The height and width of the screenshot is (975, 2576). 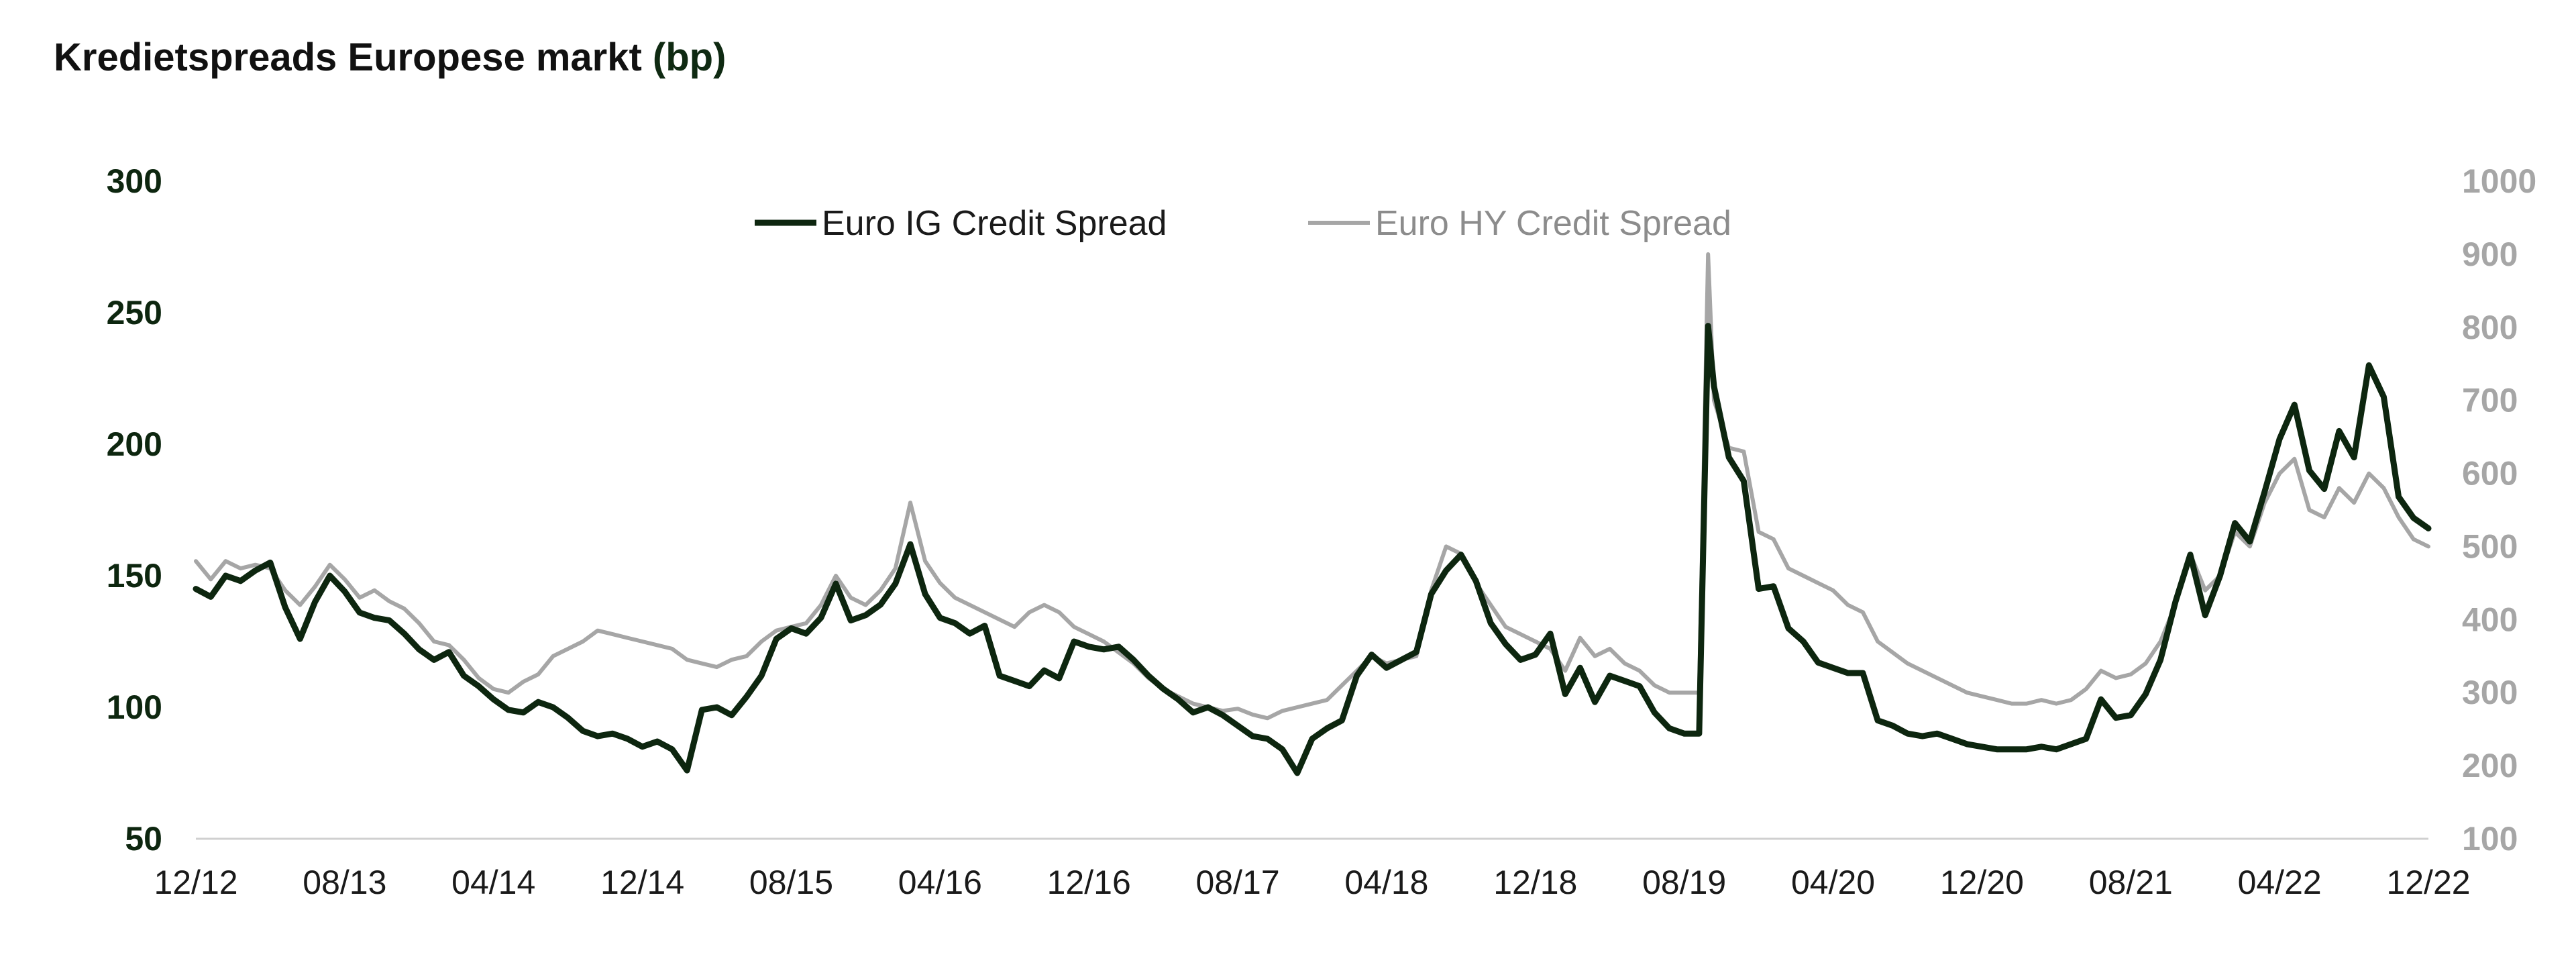 I want to click on x-tick-label: 04/20, so click(x=1833, y=882).